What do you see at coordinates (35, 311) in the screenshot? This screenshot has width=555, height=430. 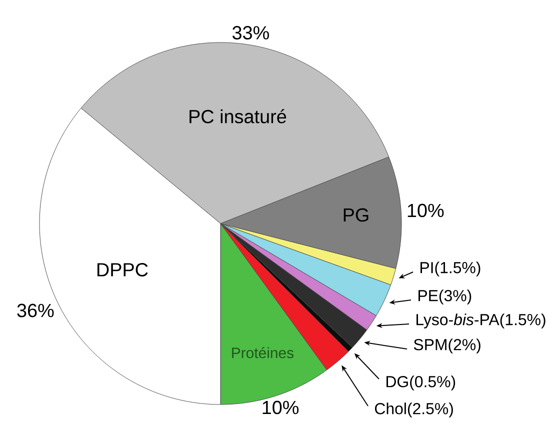 I see `data-label: 36%` at bounding box center [35, 311].